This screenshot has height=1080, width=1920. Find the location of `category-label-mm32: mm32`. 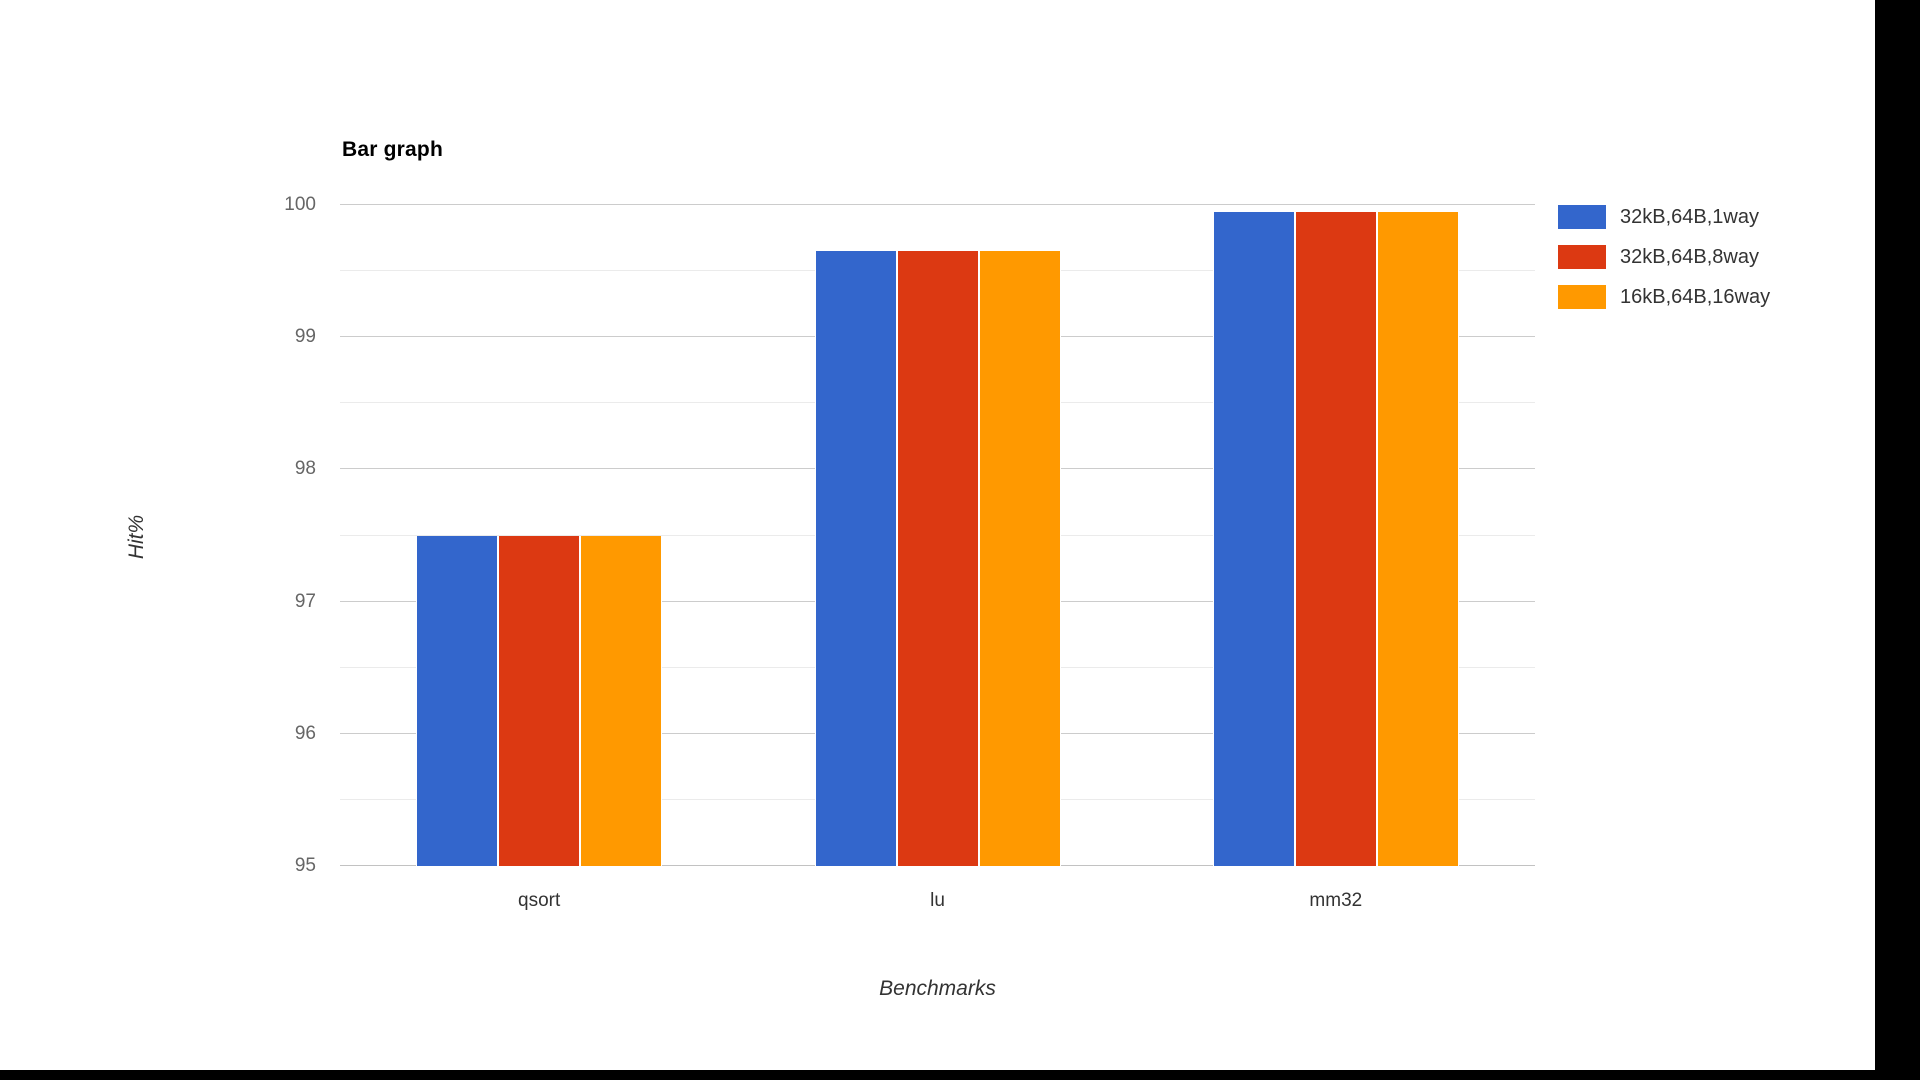

category-label-mm32: mm32 is located at coordinates (1336, 900).